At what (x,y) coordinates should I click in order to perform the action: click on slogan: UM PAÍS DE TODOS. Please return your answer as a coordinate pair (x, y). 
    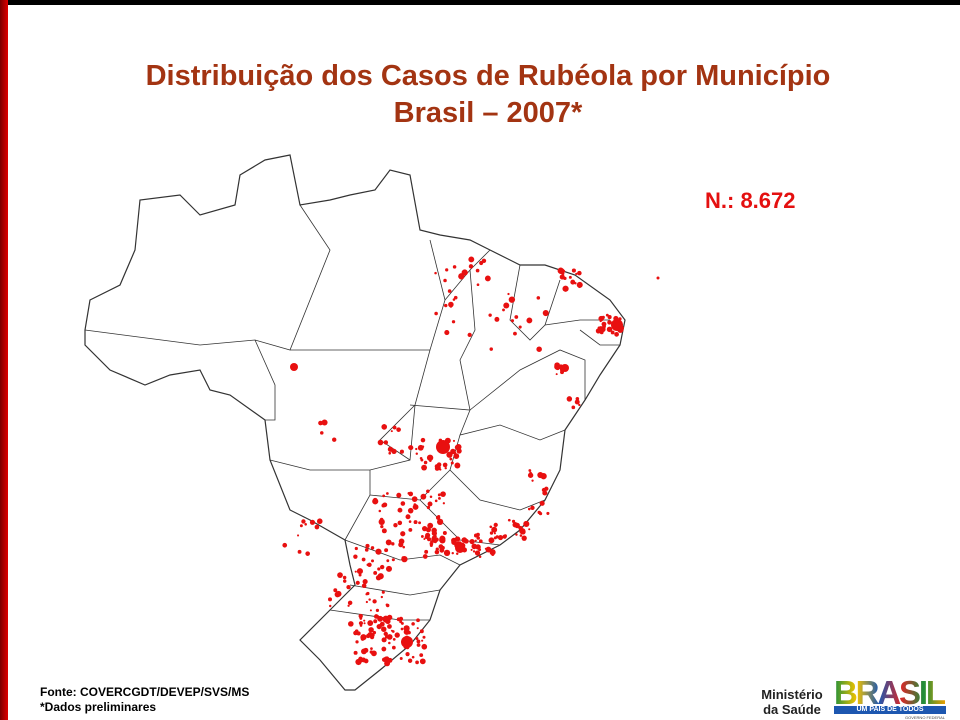
    Looking at the image, I should click on (889, 708).